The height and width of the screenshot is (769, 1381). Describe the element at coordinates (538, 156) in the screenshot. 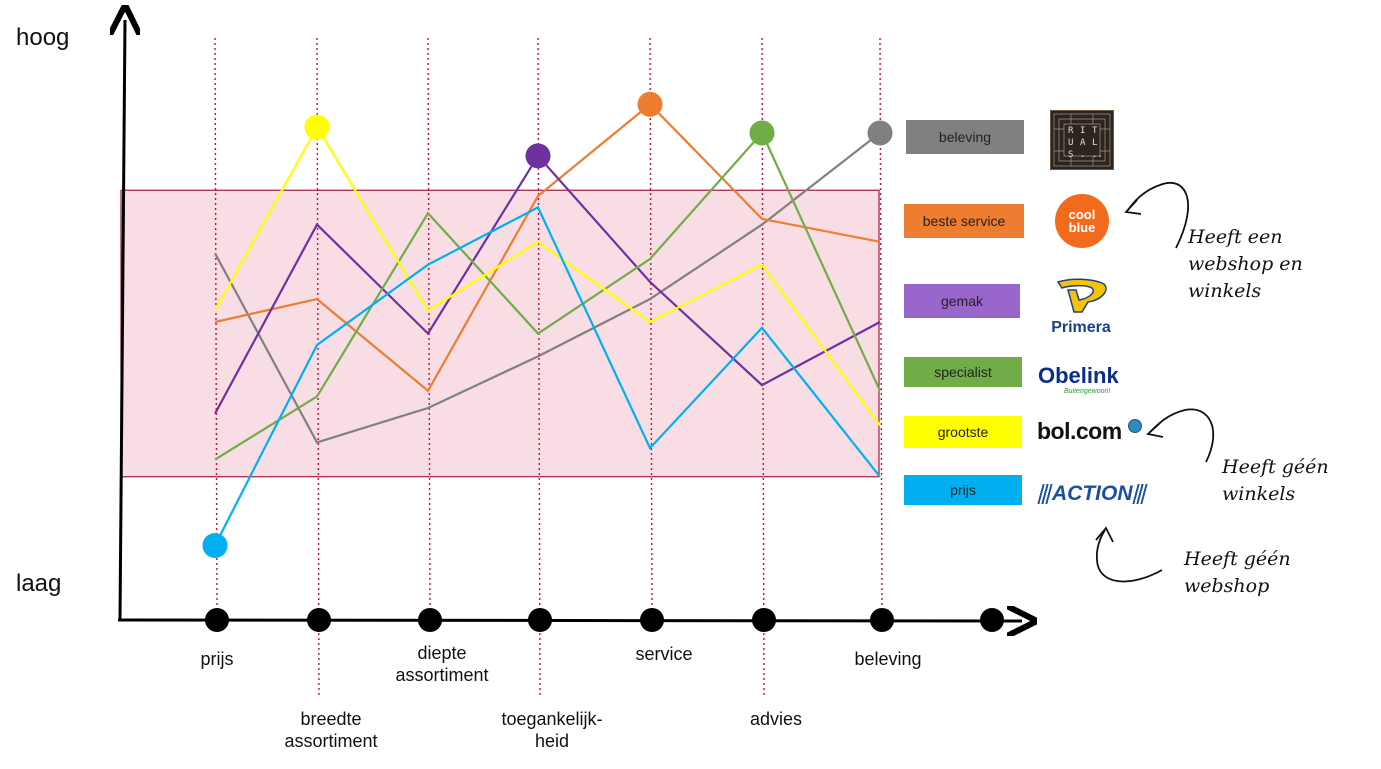

I see `series-marker-gemak` at that location.